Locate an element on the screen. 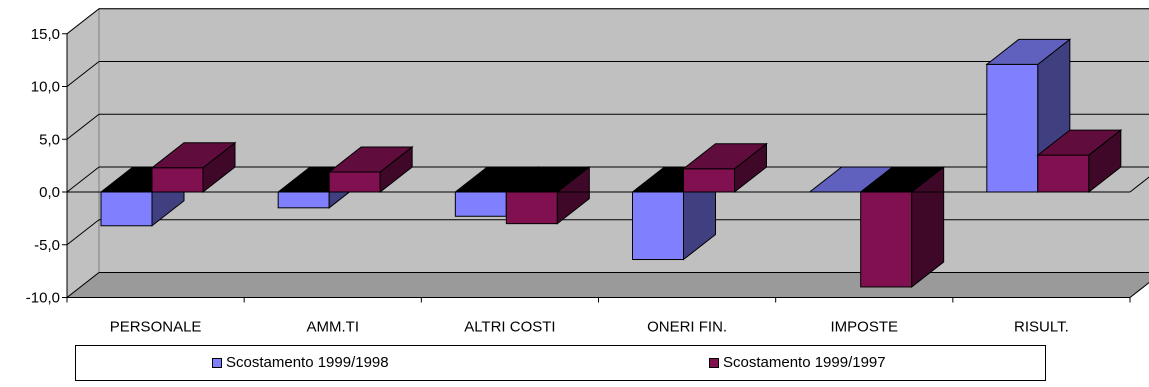 This screenshot has height=387, width=1149. x-tick-label: AMM.TI is located at coordinates (333, 327).